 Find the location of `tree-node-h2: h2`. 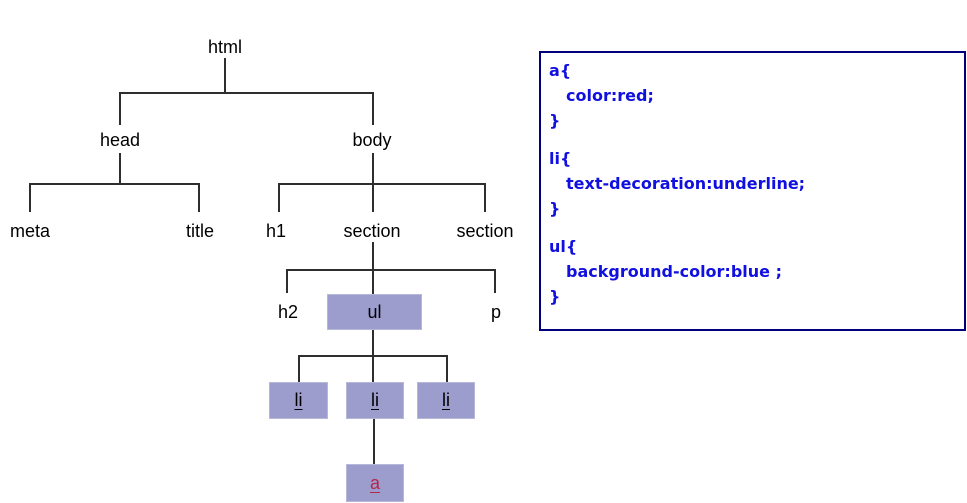

tree-node-h2: h2 is located at coordinates (288, 312).